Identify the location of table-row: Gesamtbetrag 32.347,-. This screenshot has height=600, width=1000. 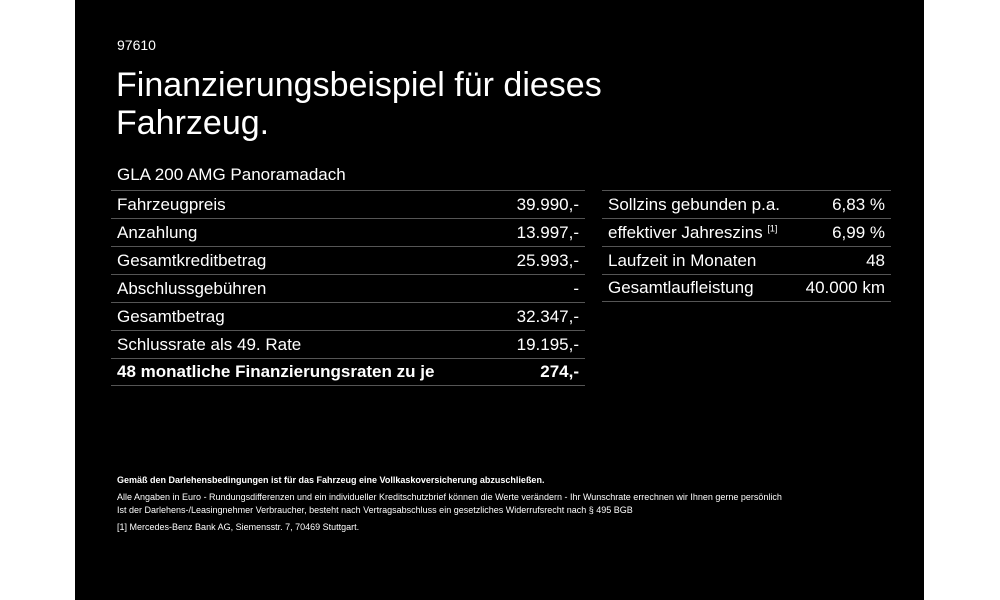
(348, 316).